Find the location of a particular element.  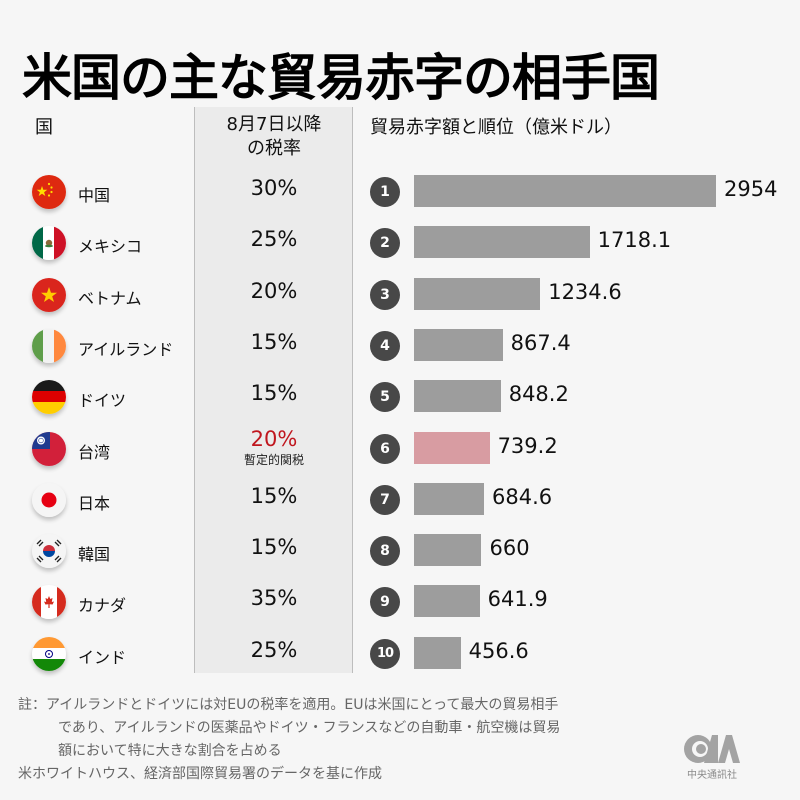

country-name: ドイツ is located at coordinates (102, 401).